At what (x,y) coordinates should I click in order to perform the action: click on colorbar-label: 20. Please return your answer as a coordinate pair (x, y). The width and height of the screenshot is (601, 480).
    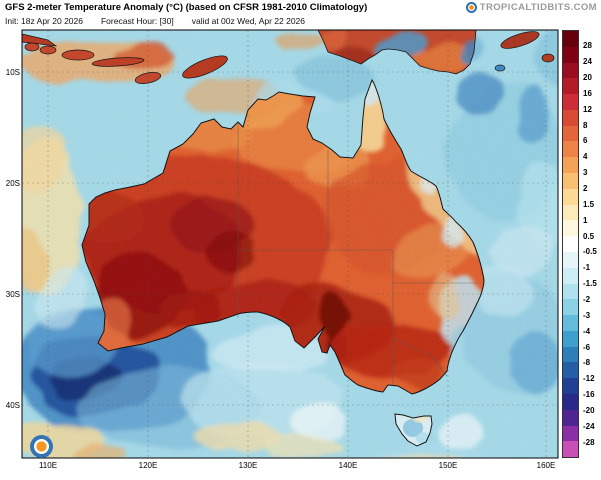
    Looking at the image, I should click on (587, 78).